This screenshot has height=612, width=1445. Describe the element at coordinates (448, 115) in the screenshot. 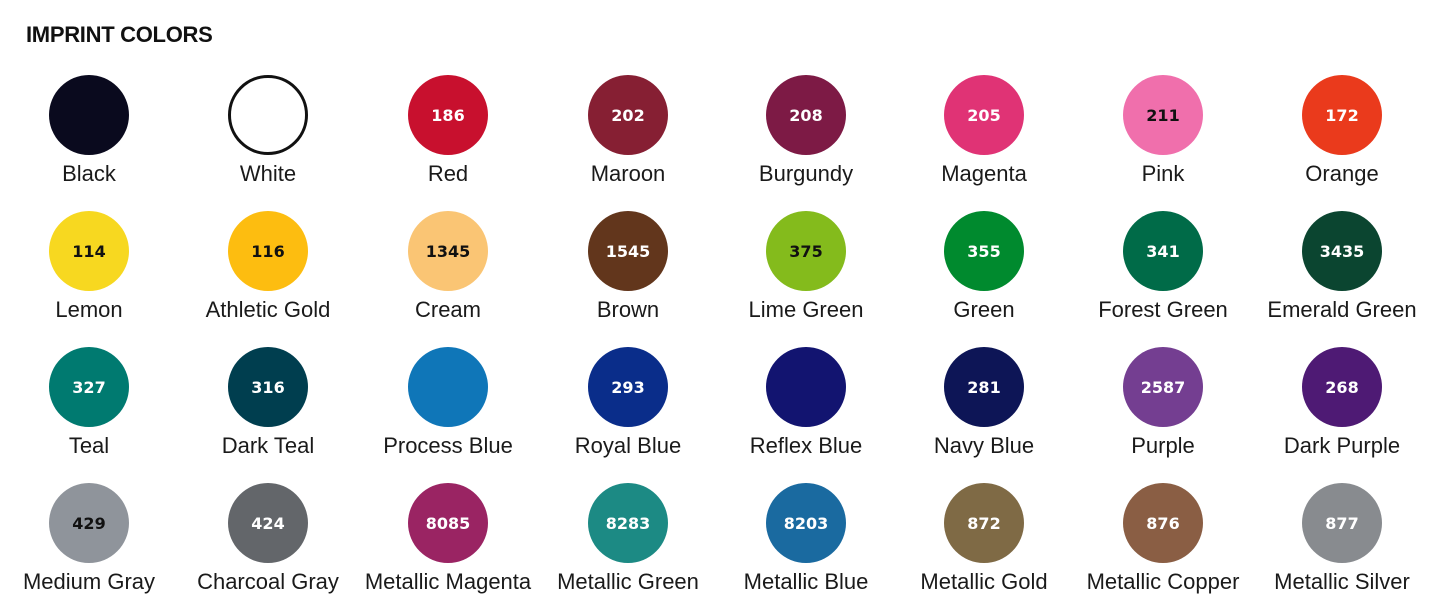

I see `color-circle: 186` at that location.